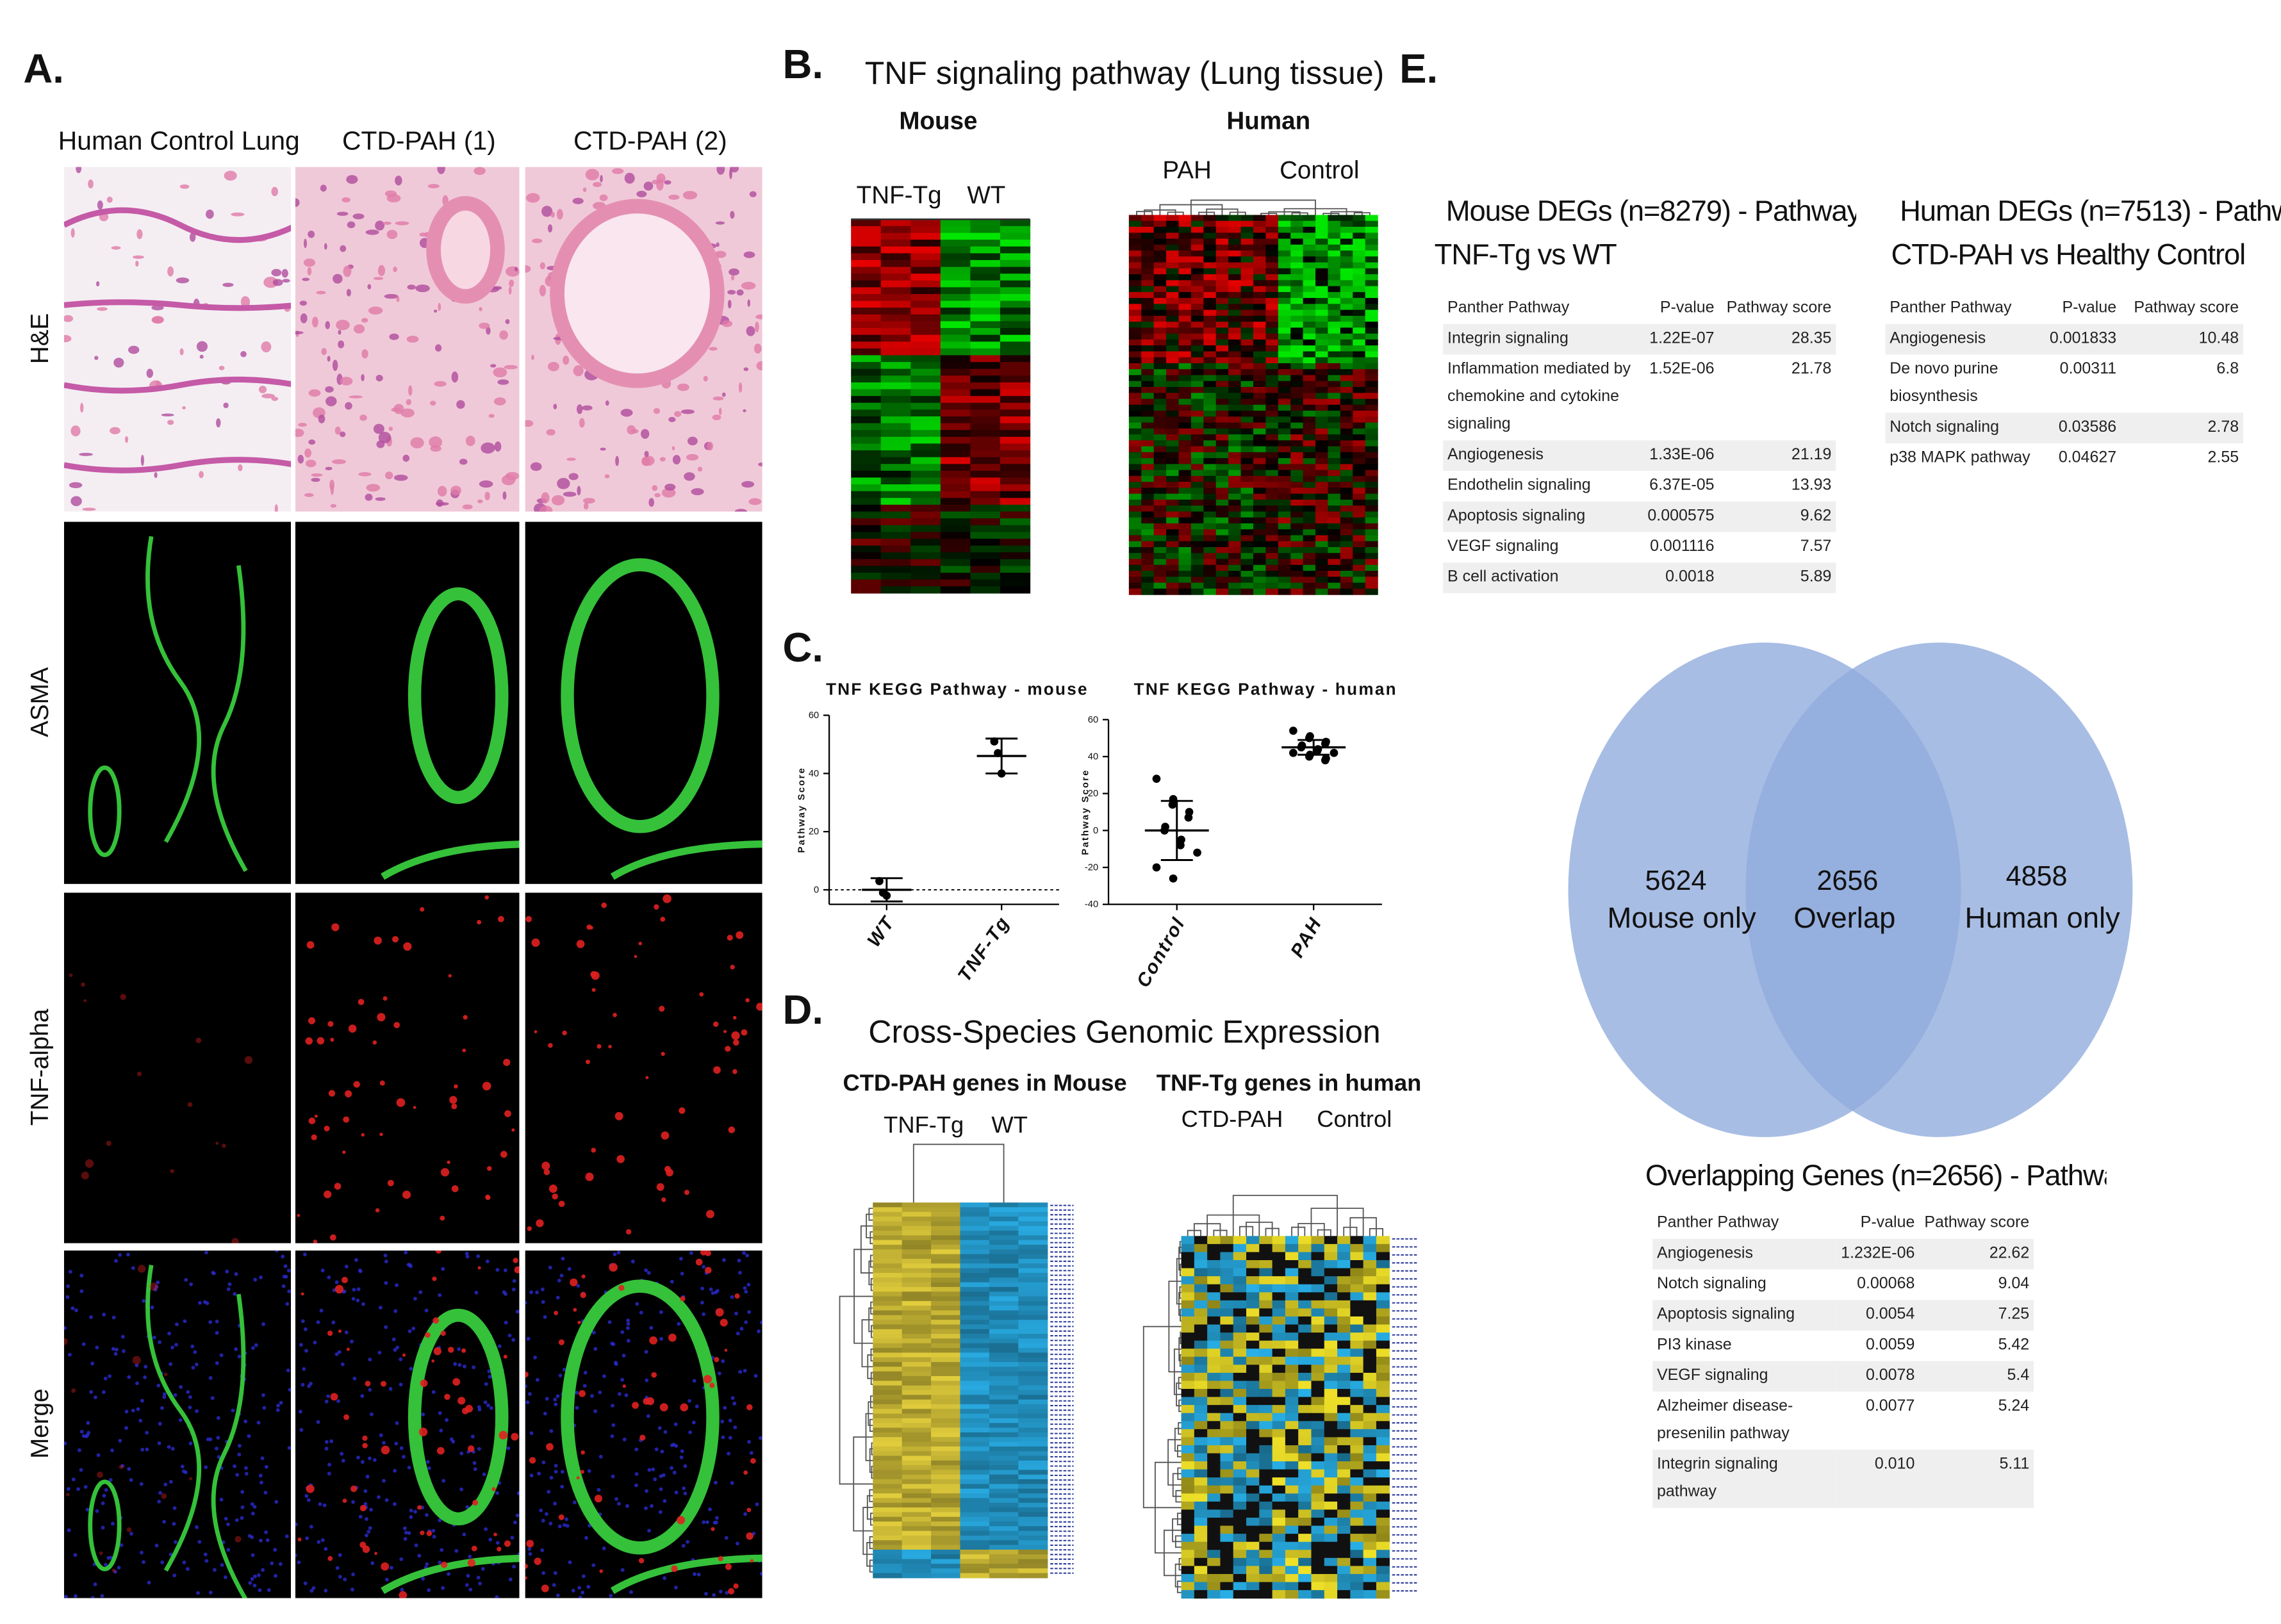 The width and height of the screenshot is (2281, 1624). I want to click on y-tick-label: 0, so click(816, 890).